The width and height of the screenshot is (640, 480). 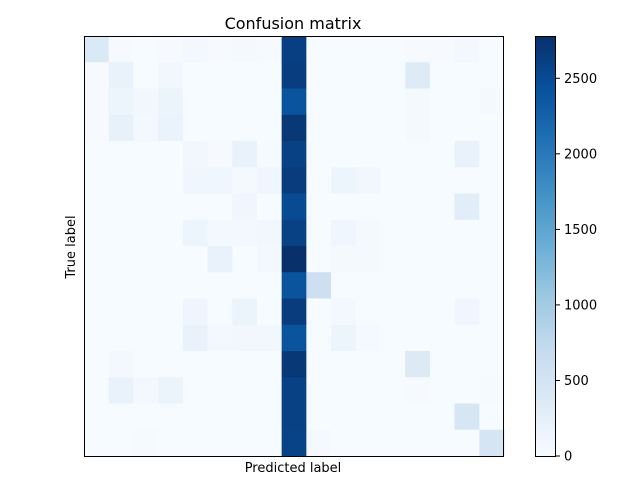 I want to click on colorbar-ticks: 0 500 1000 1500 2000 2500, so click(x=576, y=268).